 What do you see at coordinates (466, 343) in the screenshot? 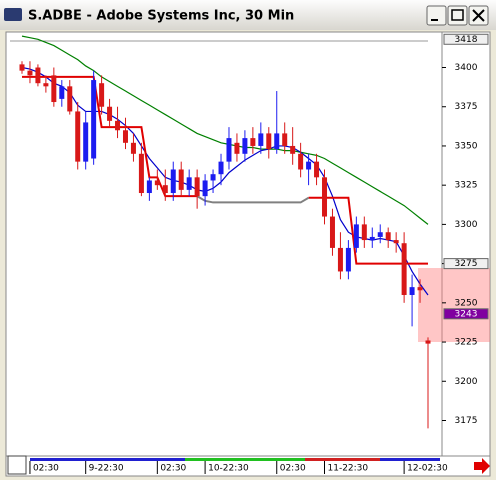
I see `y-tick-label: 3225` at bounding box center [466, 343].